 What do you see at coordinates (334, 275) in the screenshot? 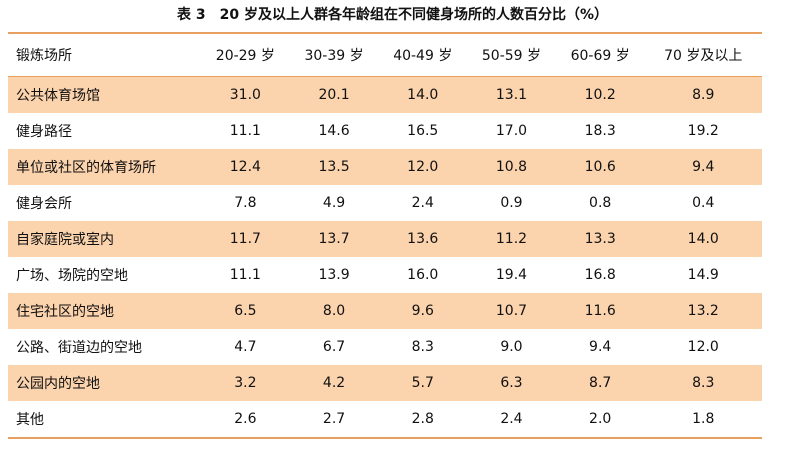
I see `value-cell: 13.9` at bounding box center [334, 275].